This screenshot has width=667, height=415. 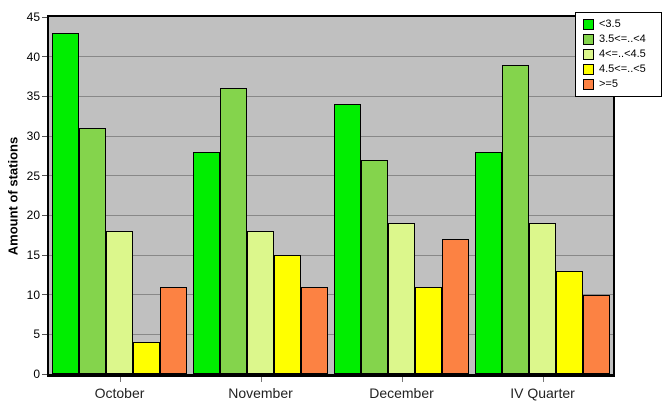 What do you see at coordinates (92, 251) in the screenshot?
I see `bar-october-s1` at bounding box center [92, 251].